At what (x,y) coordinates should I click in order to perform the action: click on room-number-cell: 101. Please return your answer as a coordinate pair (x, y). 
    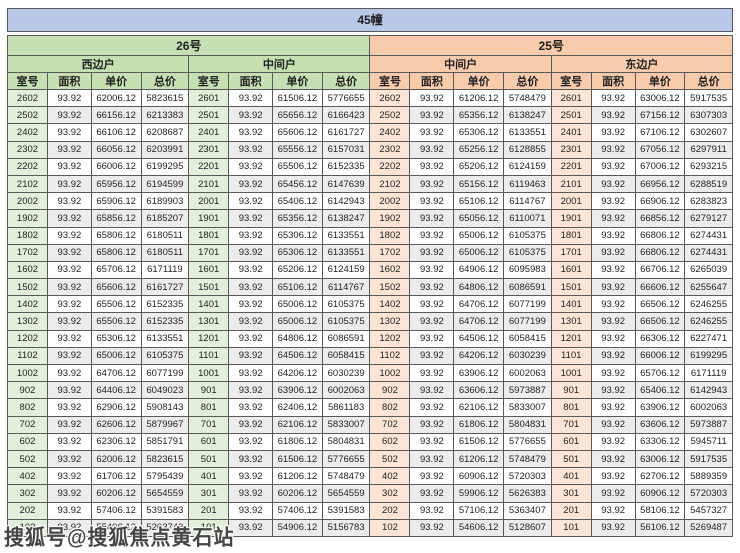
    Looking at the image, I should click on (571, 527).